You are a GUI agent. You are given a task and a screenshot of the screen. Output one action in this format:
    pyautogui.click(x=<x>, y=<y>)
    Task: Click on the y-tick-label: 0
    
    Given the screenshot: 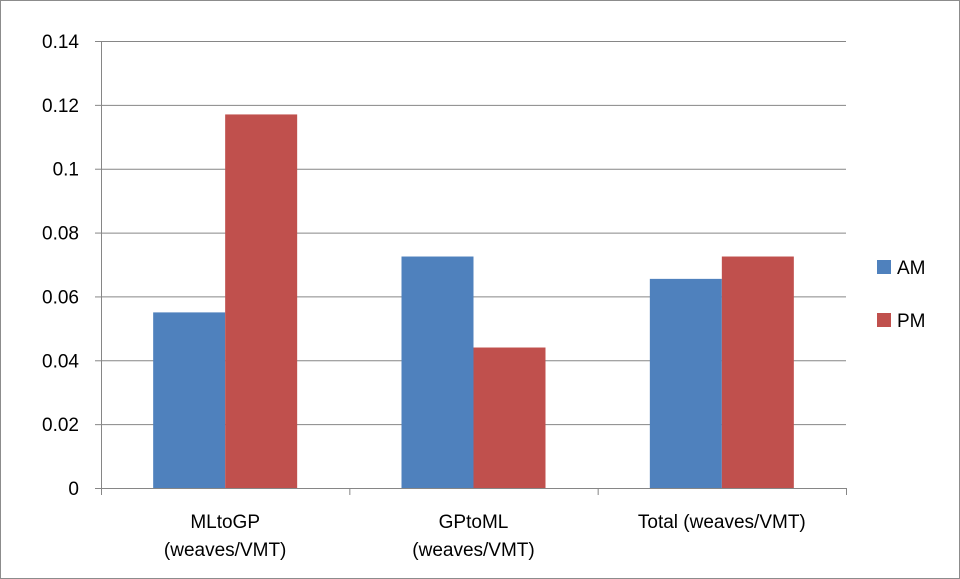 What is the action you would take?
    pyautogui.click(x=73, y=489)
    